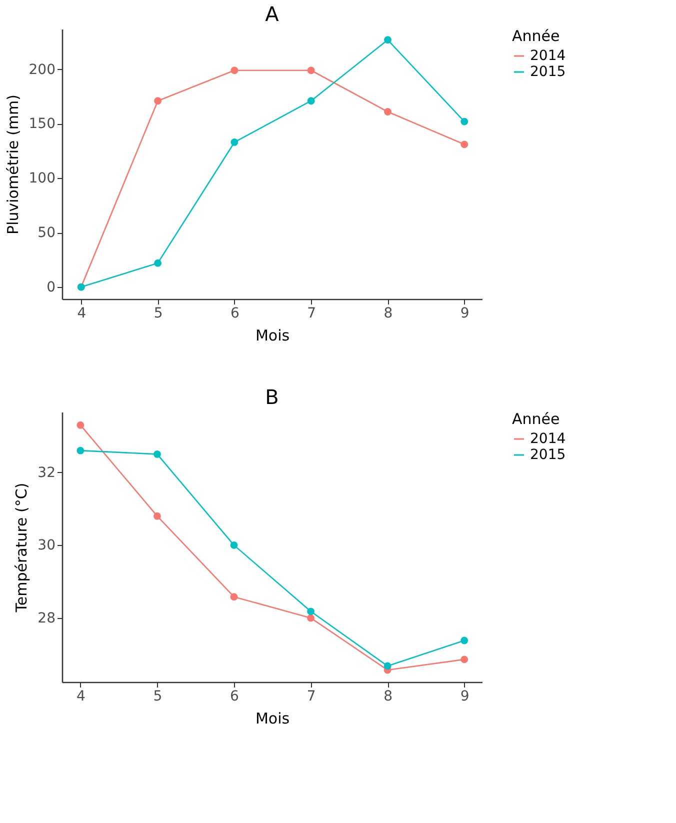 The image size is (676, 823). I want to click on y-tick-label: 100, so click(42, 178).